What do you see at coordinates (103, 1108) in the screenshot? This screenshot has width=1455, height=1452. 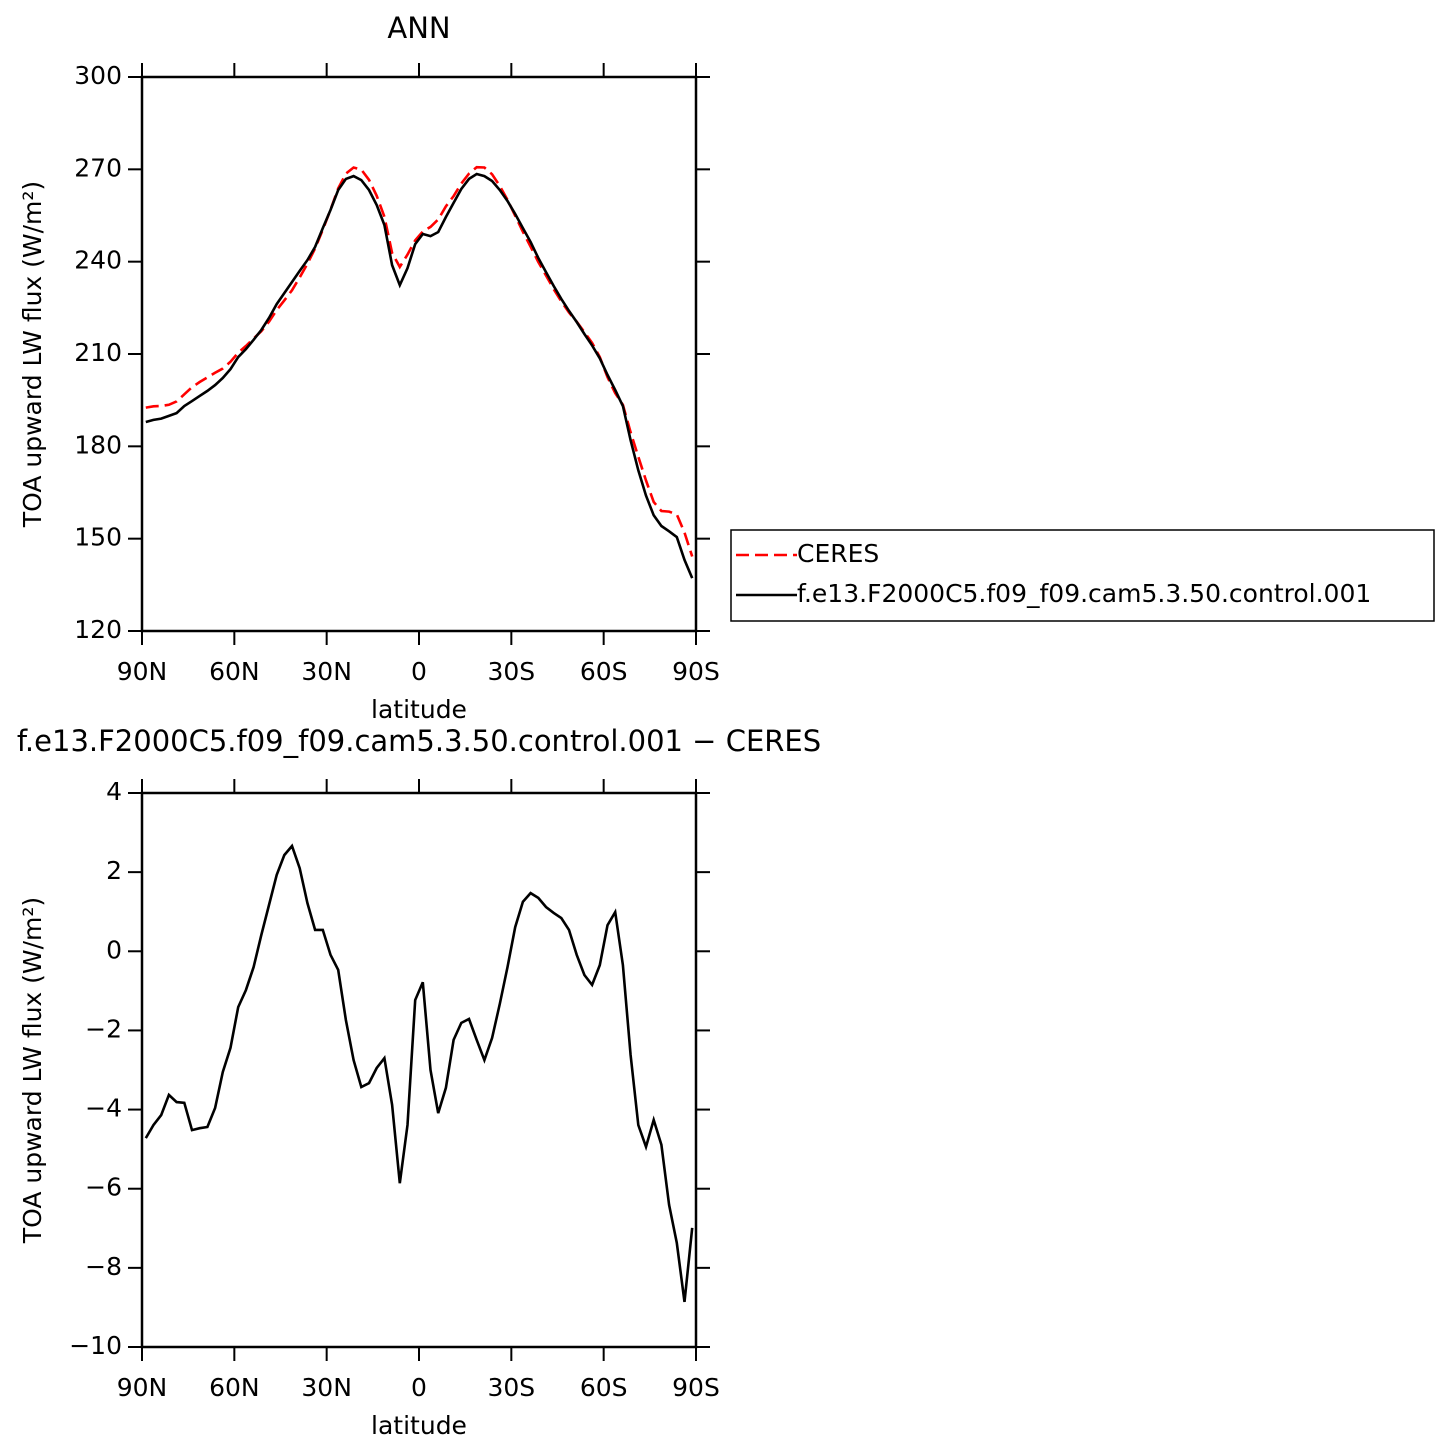 I see `y-tick-label: −4` at bounding box center [103, 1108].